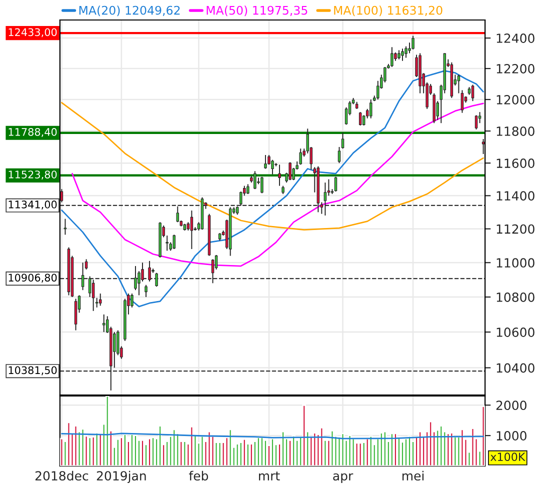  What do you see at coordinates (198, 475) in the screenshot?
I see `x-tick-label: feb` at bounding box center [198, 475].